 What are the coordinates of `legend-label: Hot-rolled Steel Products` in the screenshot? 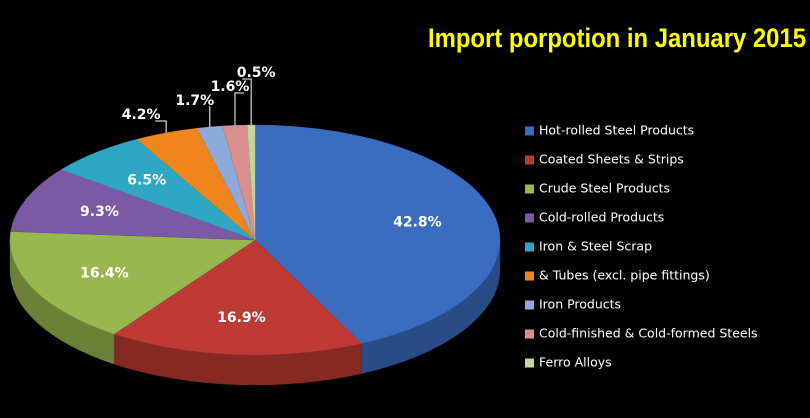 It's located at (616, 130).